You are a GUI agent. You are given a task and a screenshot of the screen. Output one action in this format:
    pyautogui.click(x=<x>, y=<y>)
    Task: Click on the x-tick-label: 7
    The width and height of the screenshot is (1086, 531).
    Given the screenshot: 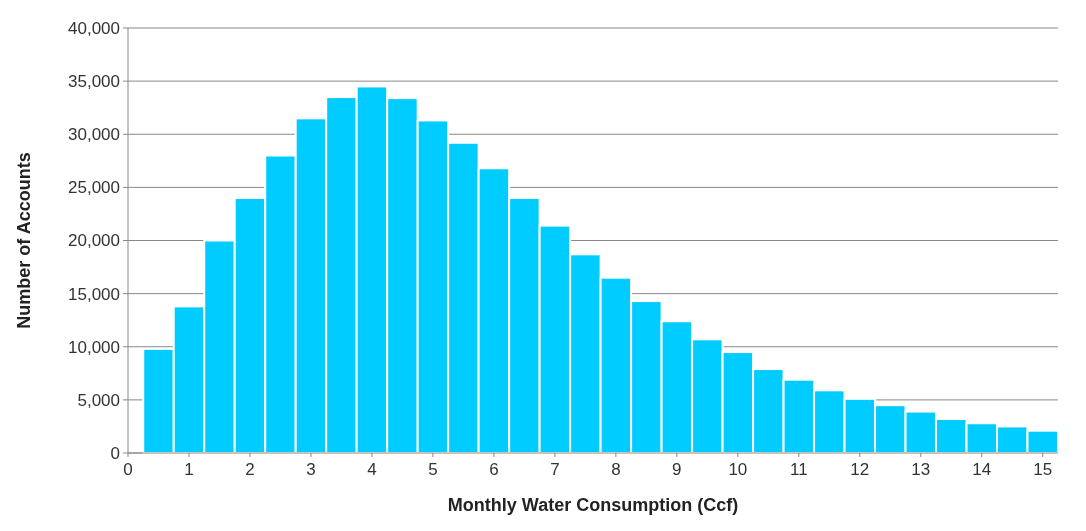 What is the action you would take?
    pyautogui.click(x=555, y=469)
    